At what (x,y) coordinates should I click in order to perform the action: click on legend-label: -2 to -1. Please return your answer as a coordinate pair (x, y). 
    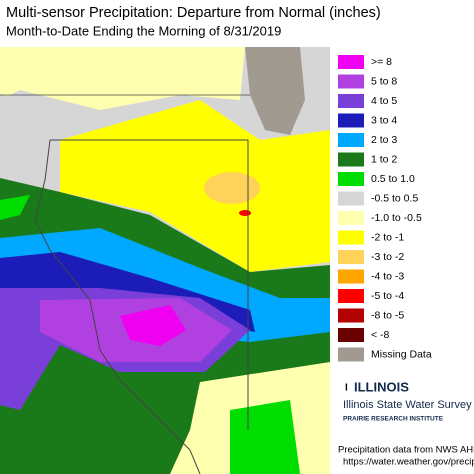
    Looking at the image, I should click on (387, 237).